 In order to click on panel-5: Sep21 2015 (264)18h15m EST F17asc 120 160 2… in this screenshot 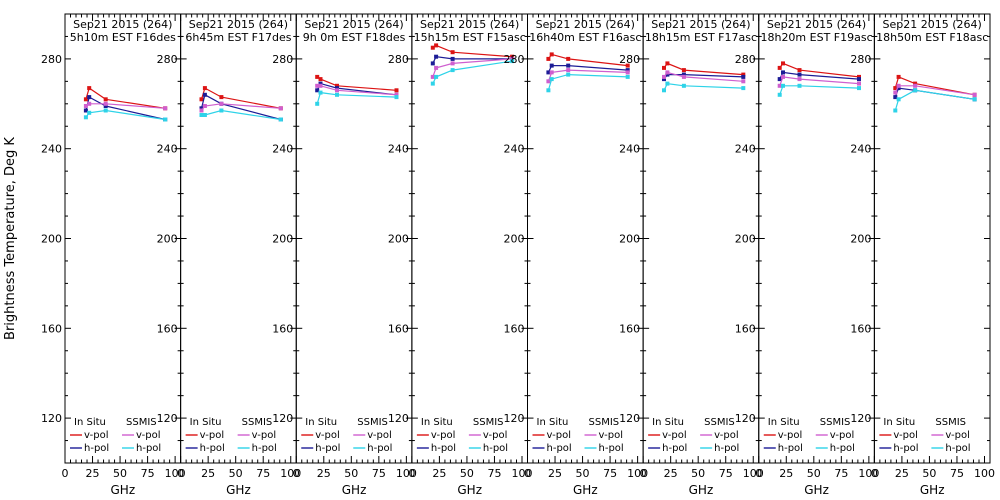, I will do `click(691, 255)`.